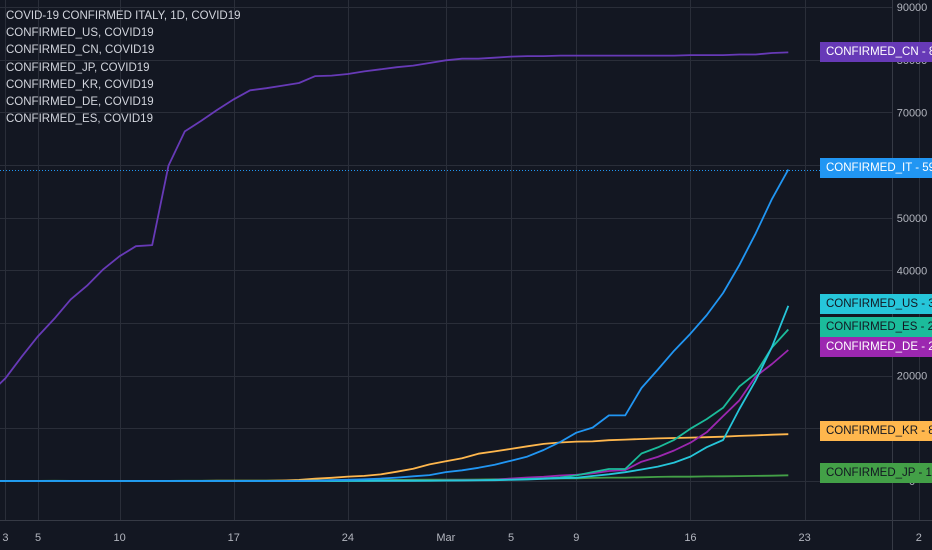  Describe the element at coordinates (912, 8) in the screenshot. I see `y-tick-label: 90000` at that location.